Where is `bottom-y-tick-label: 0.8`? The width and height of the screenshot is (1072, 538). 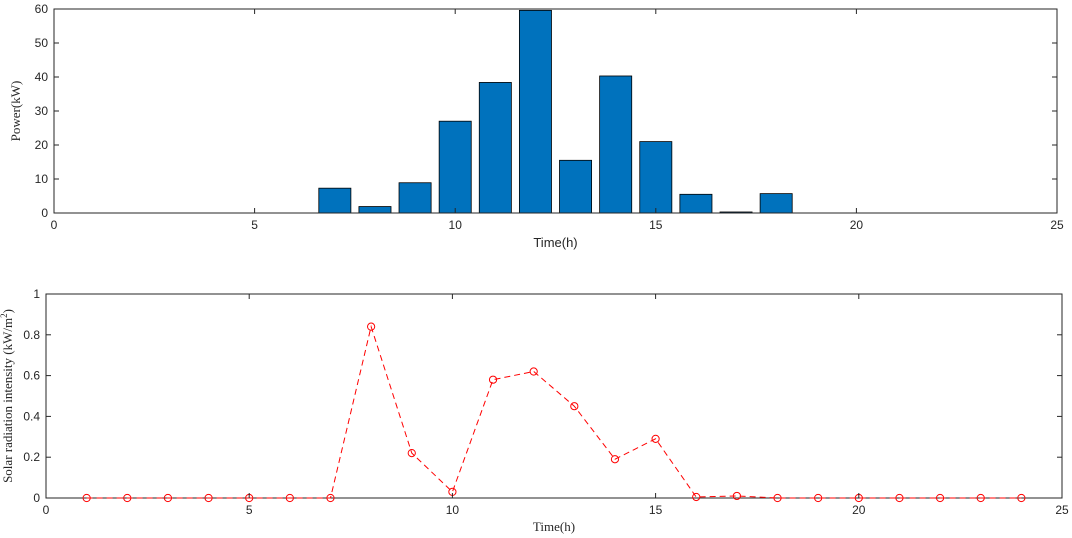
bottom-y-tick-label: 0.8 is located at coordinates (31, 335).